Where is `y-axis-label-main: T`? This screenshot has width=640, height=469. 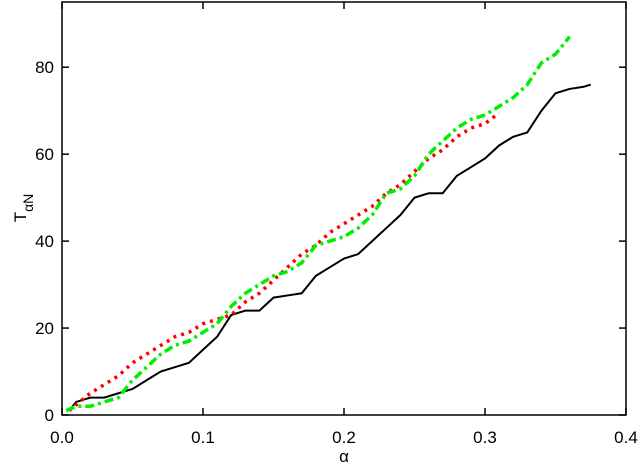
y-axis-label-main: T is located at coordinates (20, 217).